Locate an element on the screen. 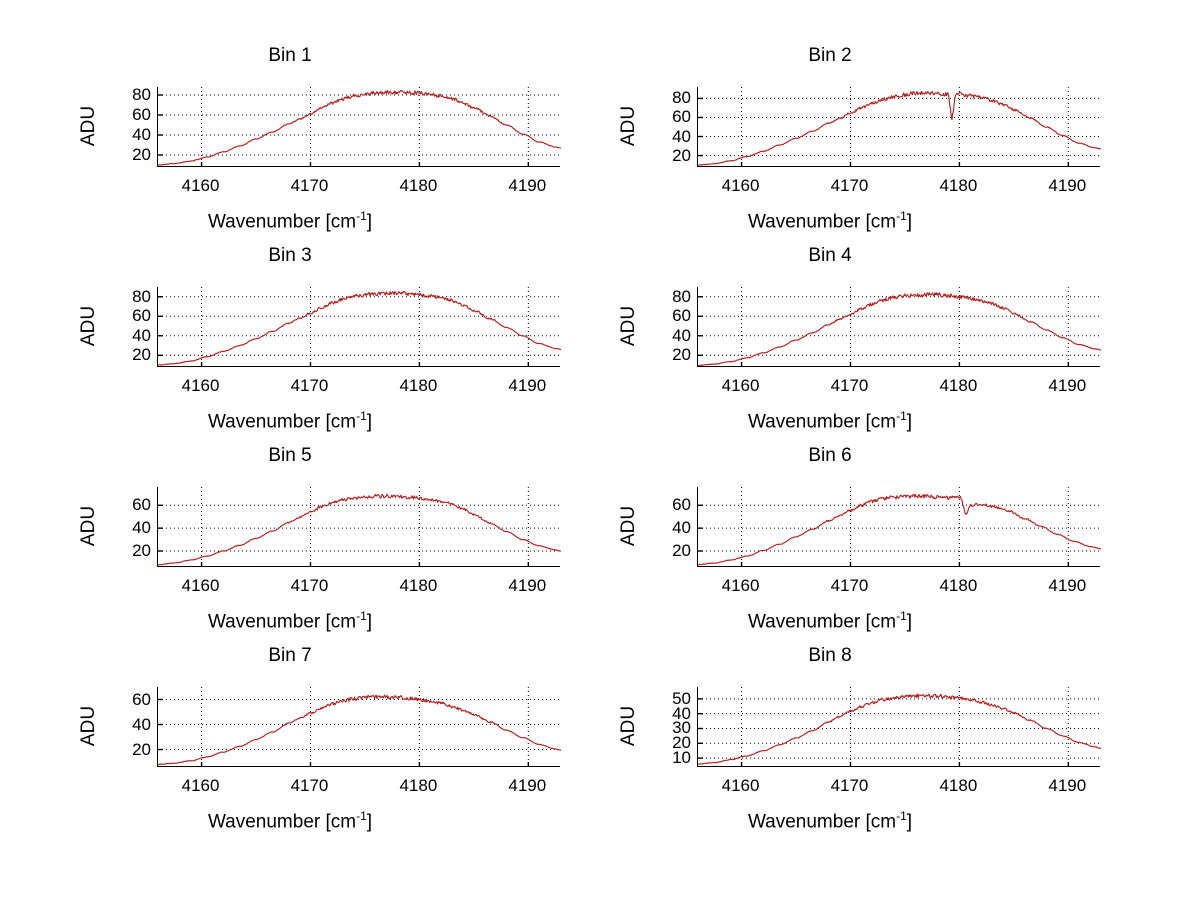 The width and height of the screenshot is (1200, 901). y-axis-label-8: ADU is located at coordinates (628, 726).